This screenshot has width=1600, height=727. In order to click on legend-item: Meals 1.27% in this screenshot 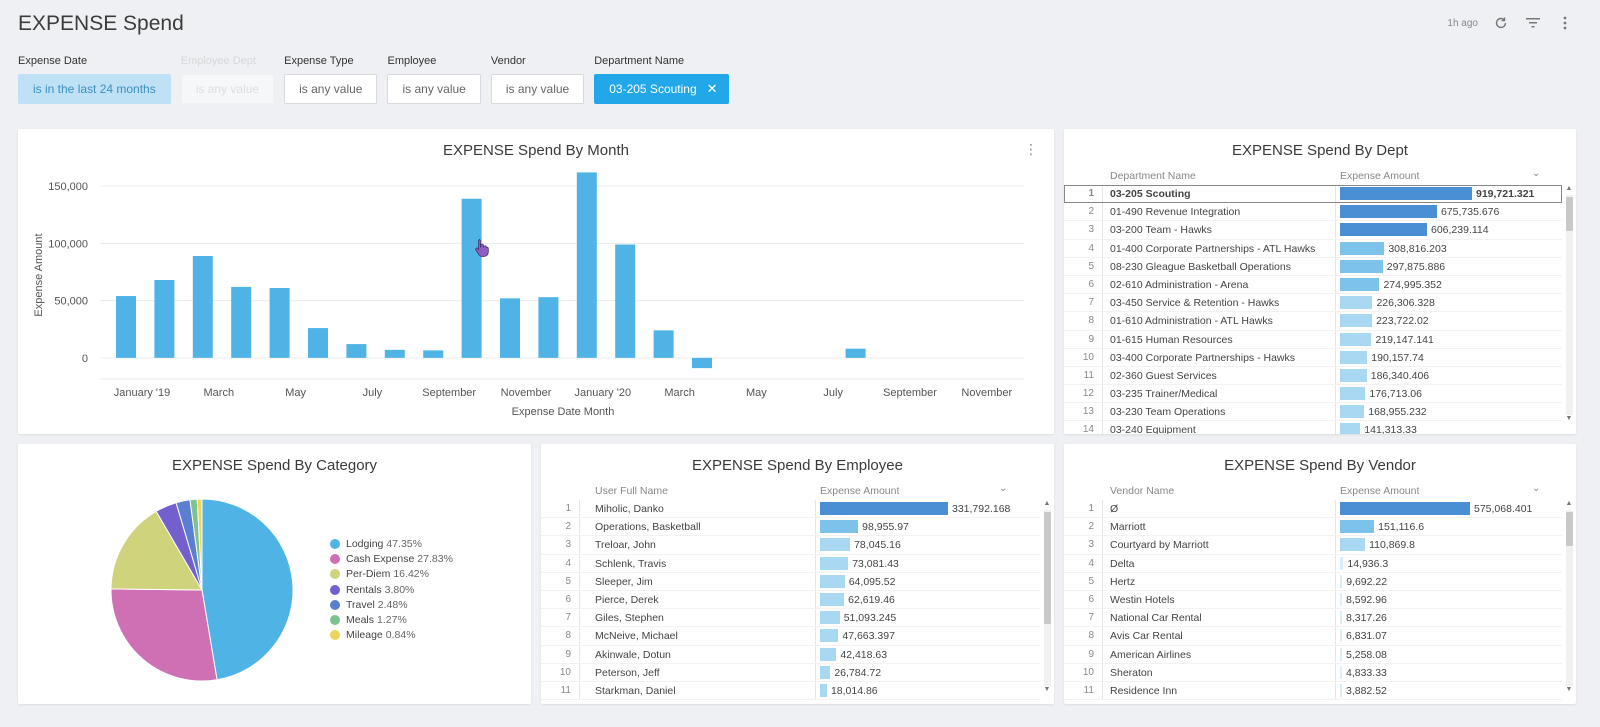, I will do `click(391, 619)`.